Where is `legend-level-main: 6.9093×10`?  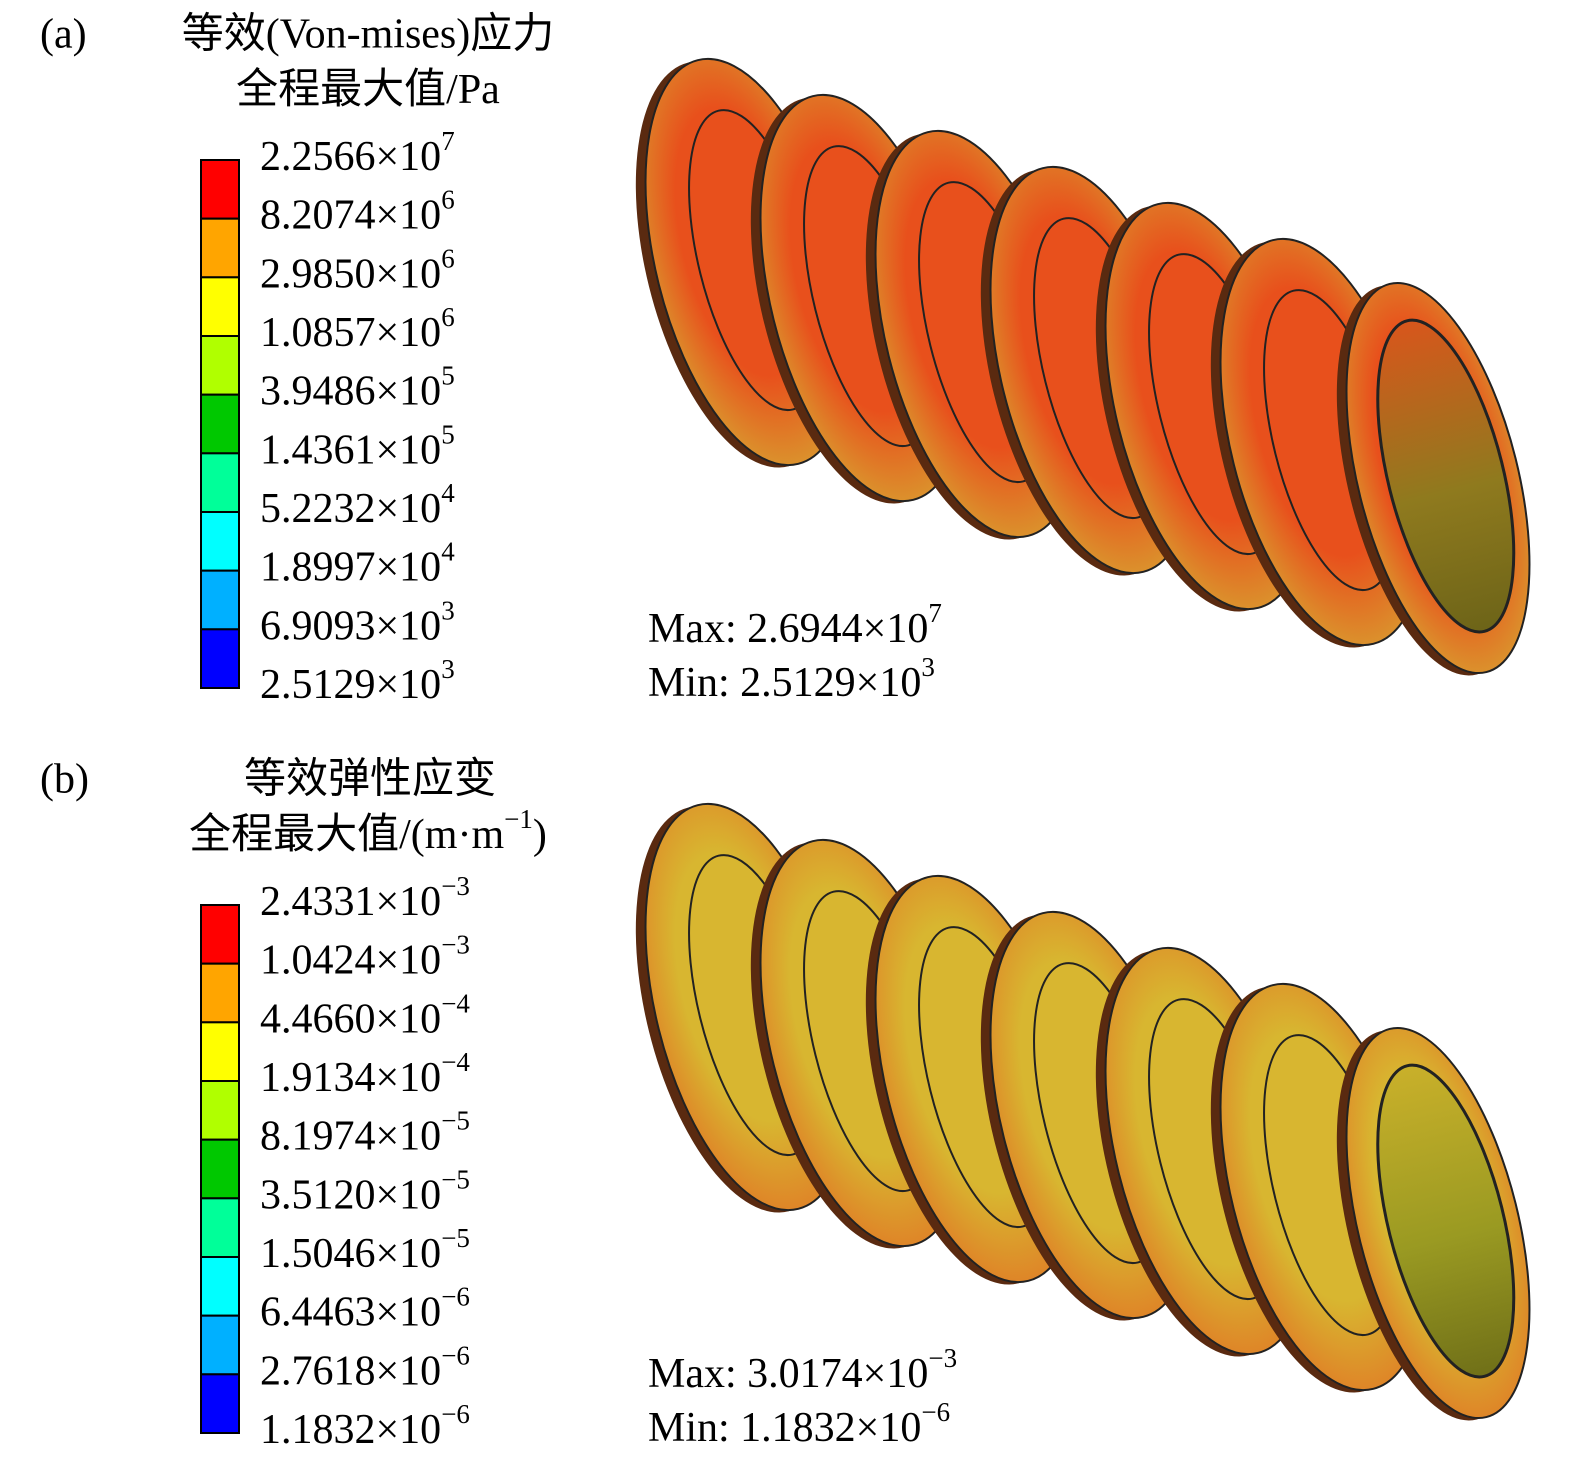 legend-level-main: 6.9093×10 is located at coordinates (350, 626).